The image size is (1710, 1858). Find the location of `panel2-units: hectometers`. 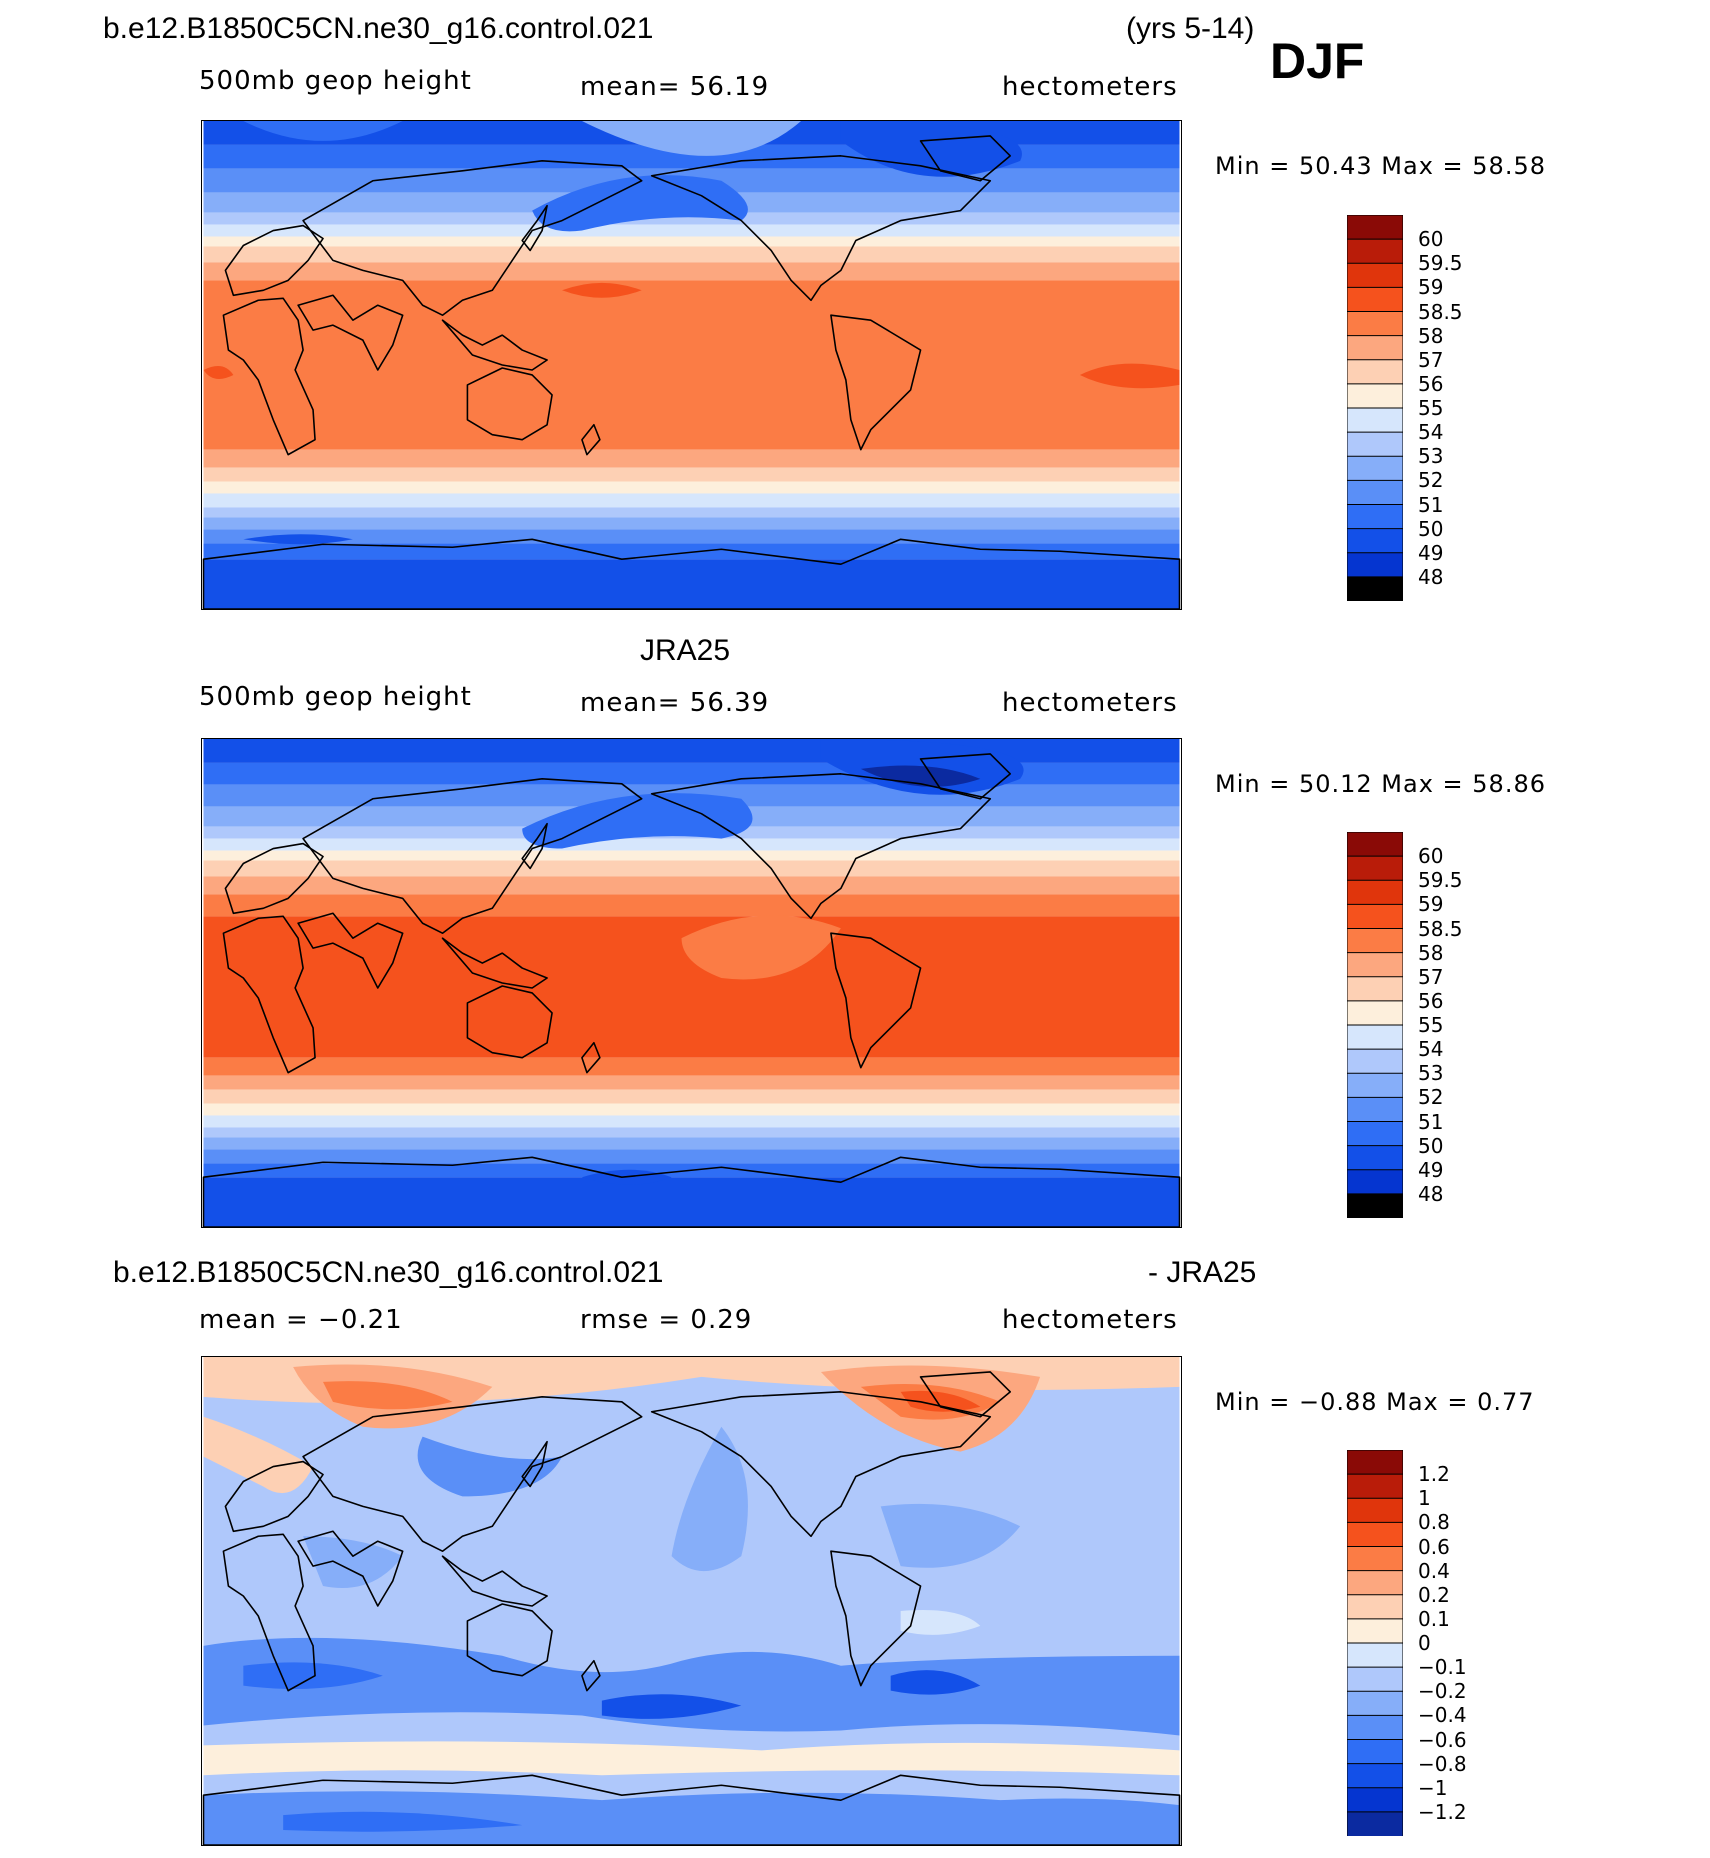

panel2-units: hectometers is located at coordinates (1090, 703).